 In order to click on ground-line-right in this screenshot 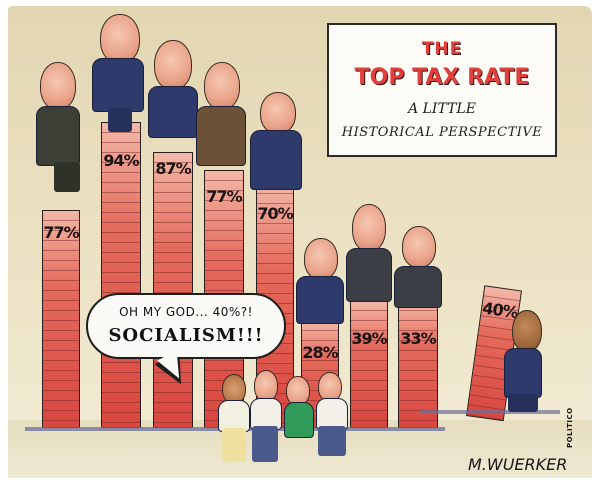, I will do `click(490, 412)`.